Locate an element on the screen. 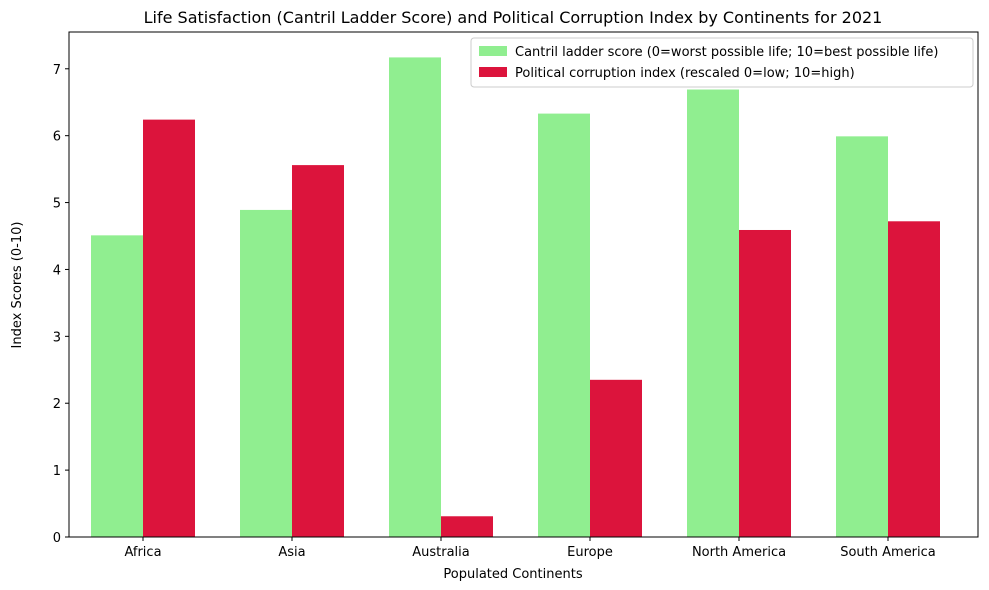 The image size is (989, 590). bar-cantril-asia is located at coordinates (266, 373).